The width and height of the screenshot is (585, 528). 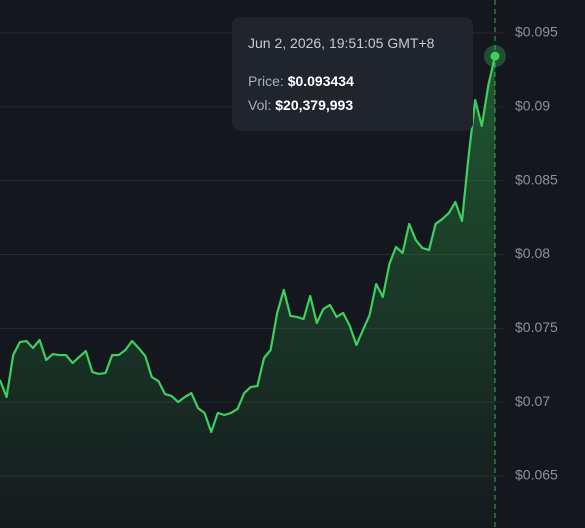 What do you see at coordinates (495, 56) in the screenshot?
I see `hover-point` at bounding box center [495, 56].